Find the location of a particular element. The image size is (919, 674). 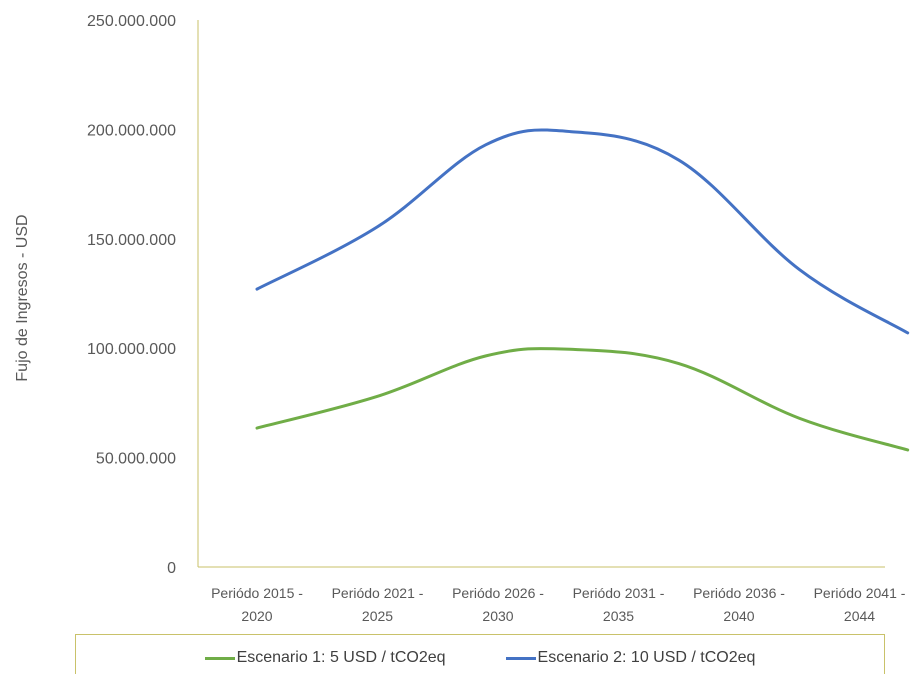

x-tick-label: Periódo 2015 -2020 is located at coordinates (257, 604).